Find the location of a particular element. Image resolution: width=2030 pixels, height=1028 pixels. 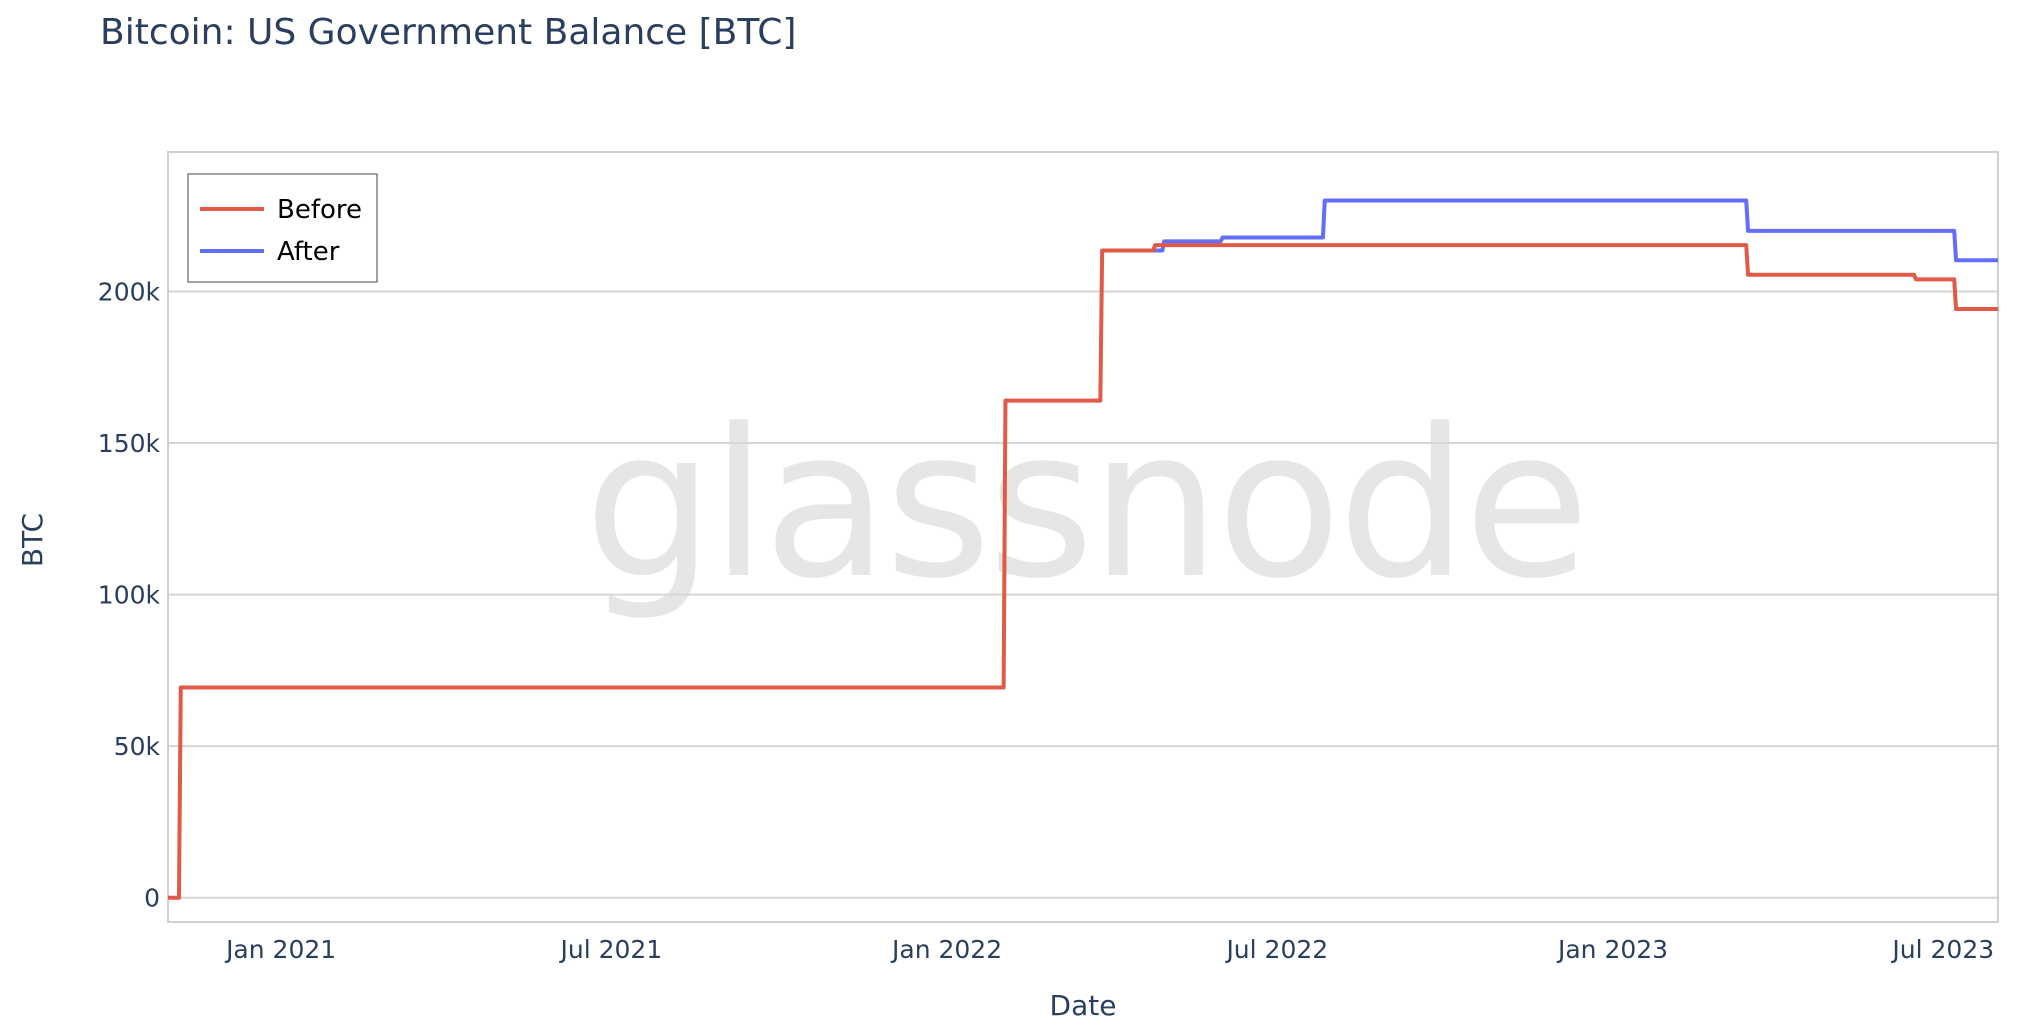

x-tick-label: Jan 2023 is located at coordinates (1612, 949).